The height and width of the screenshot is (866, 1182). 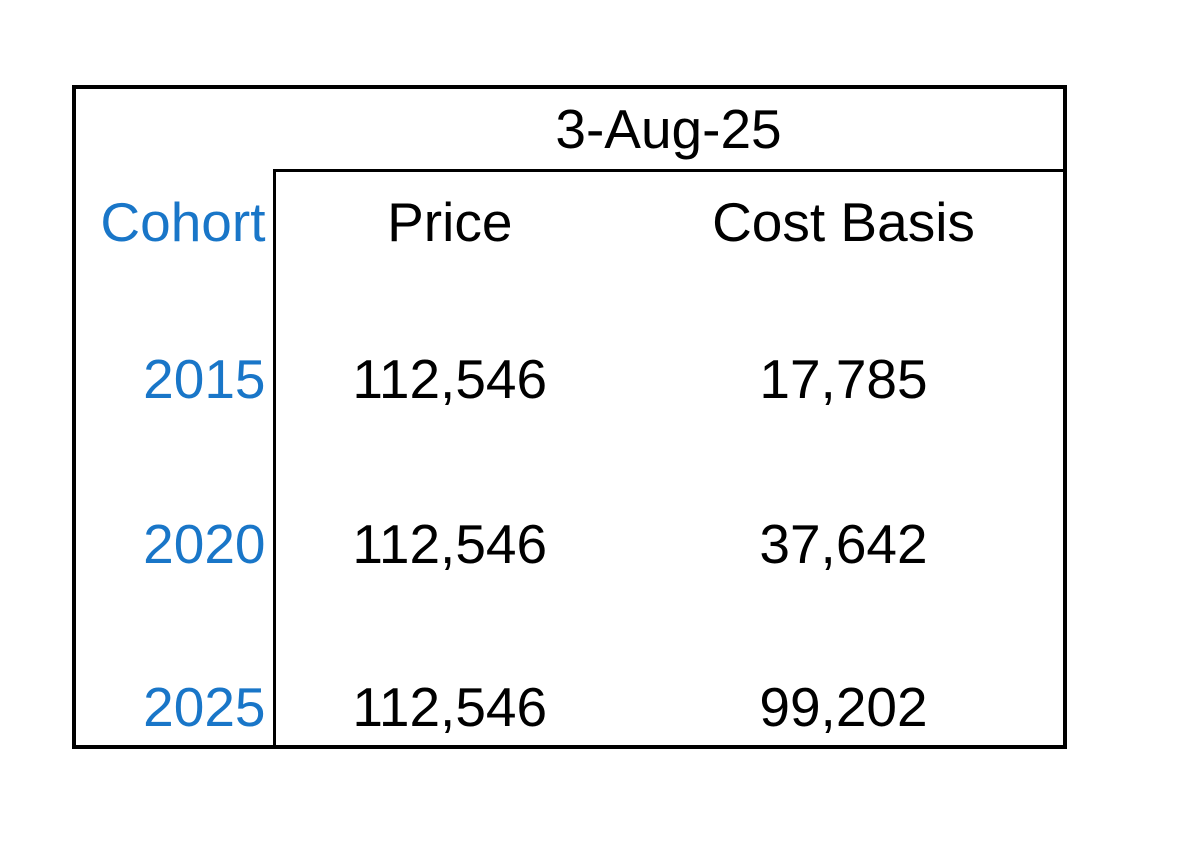 I want to click on date-header-row: 3-Aug-25, so click(x=569, y=129).